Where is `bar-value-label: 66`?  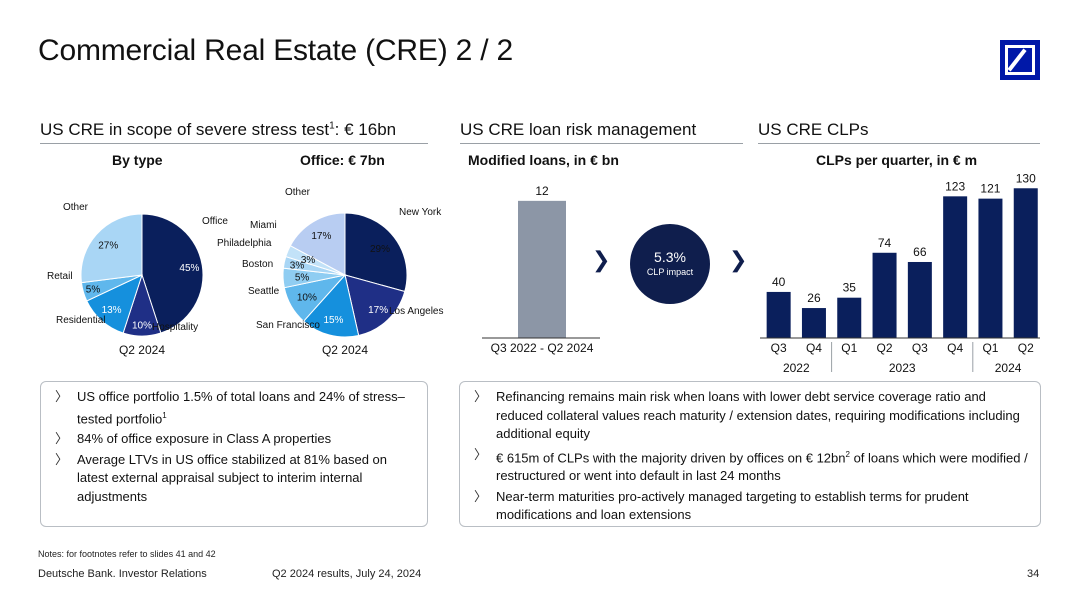 bar-value-label: 66 is located at coordinates (920, 252).